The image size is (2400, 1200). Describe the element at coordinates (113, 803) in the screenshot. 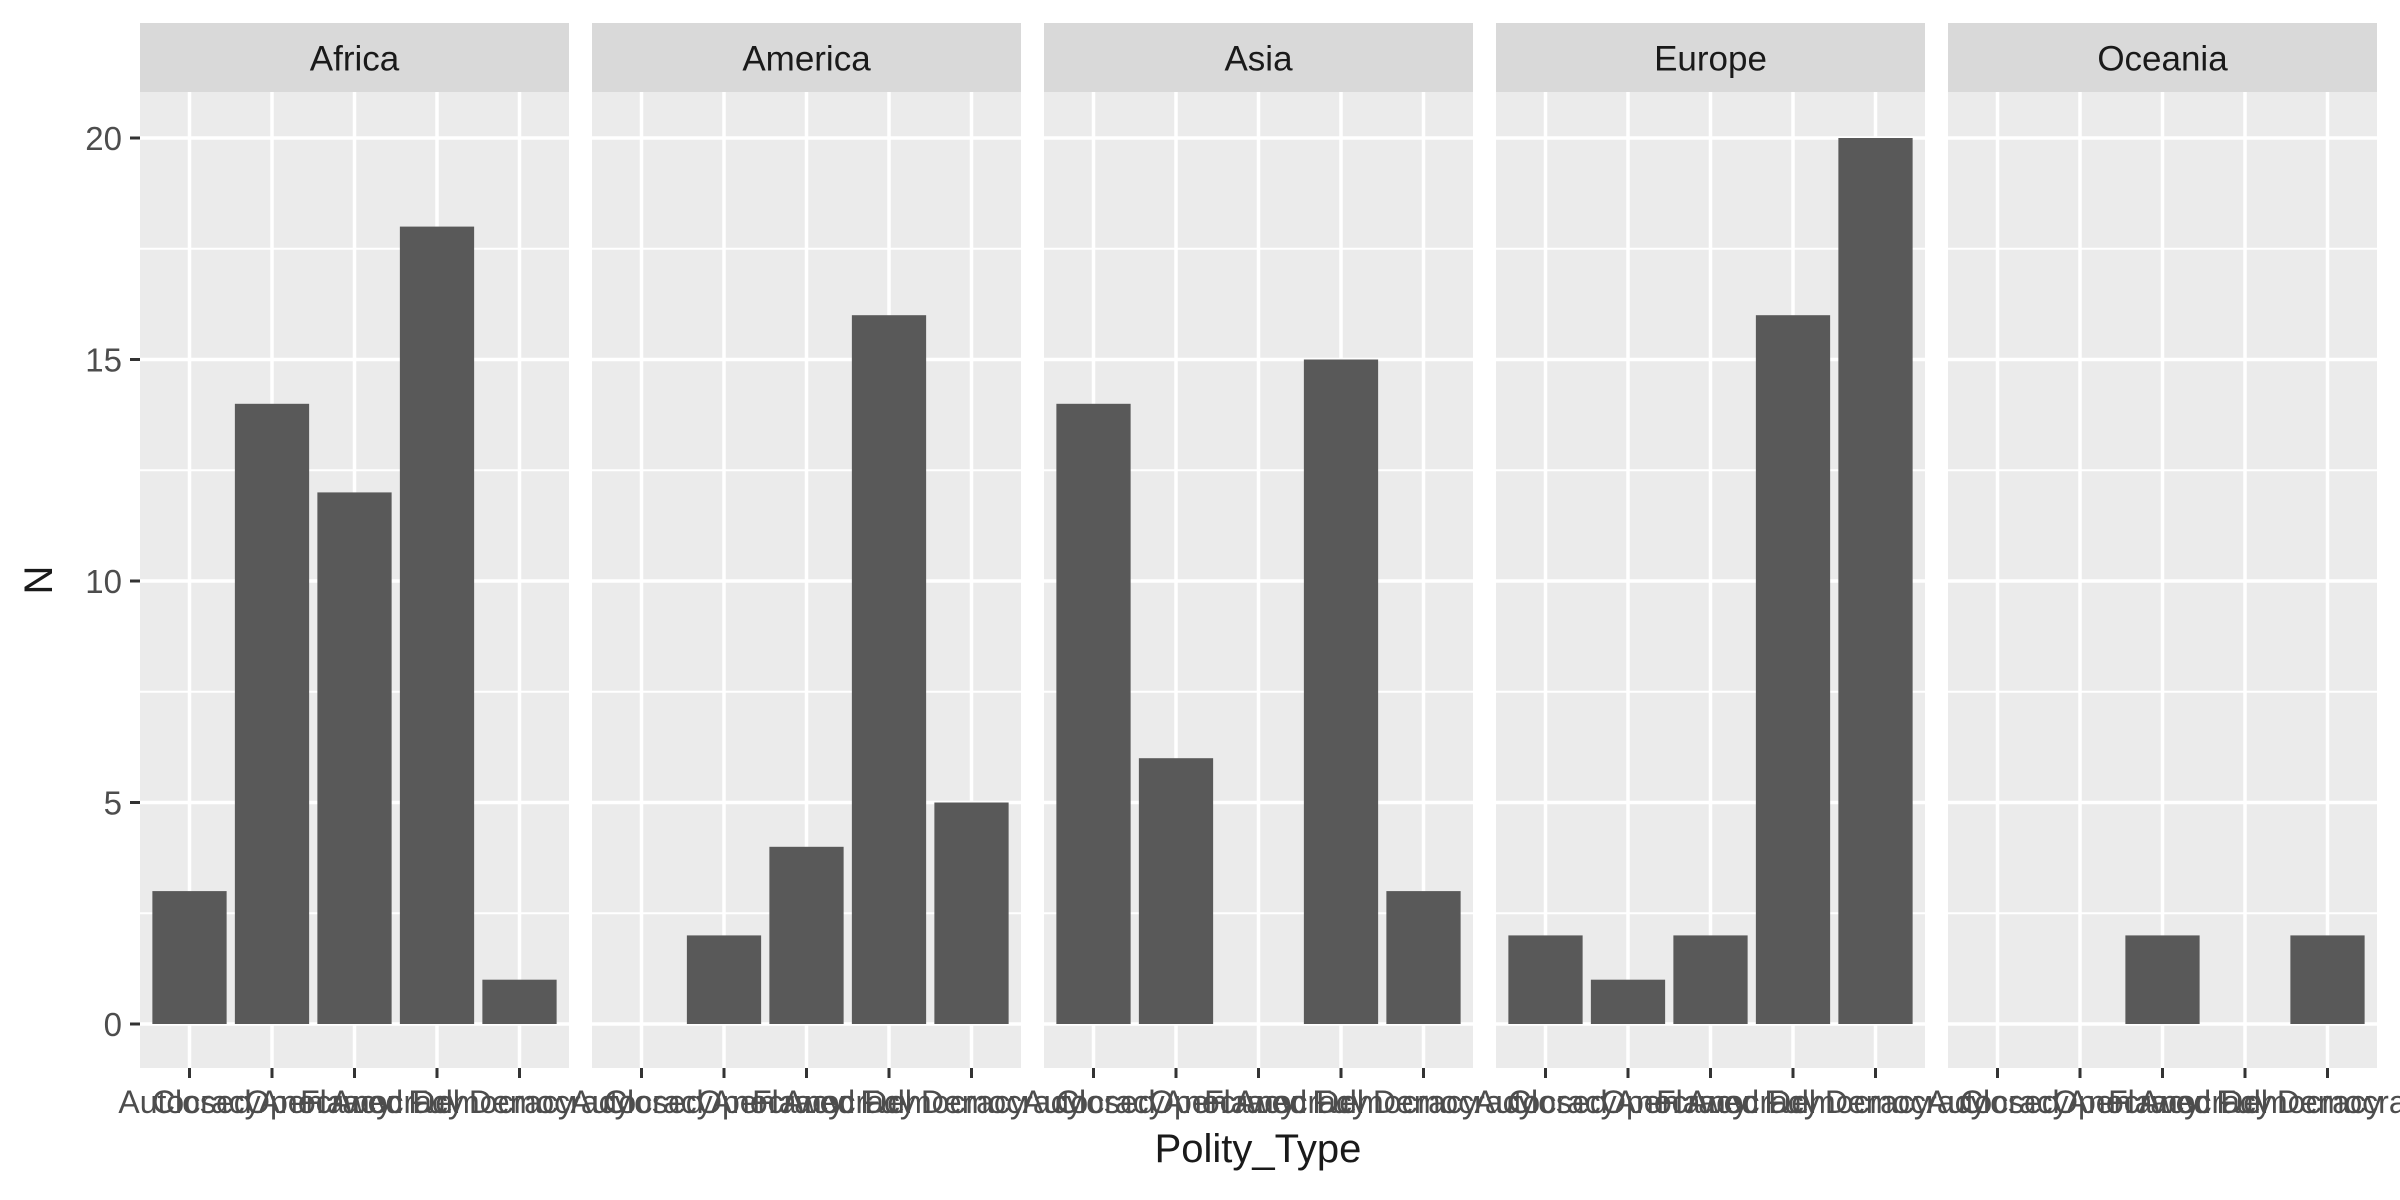

I see `y-tick-label: 5` at that location.